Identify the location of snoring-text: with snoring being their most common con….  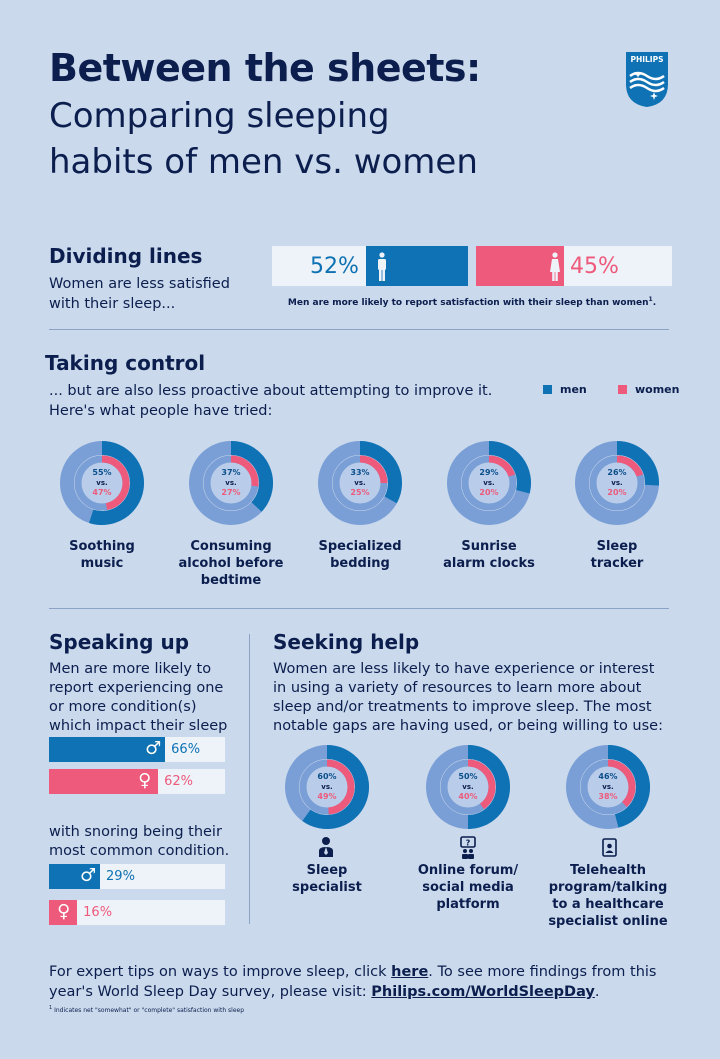
(139, 842).